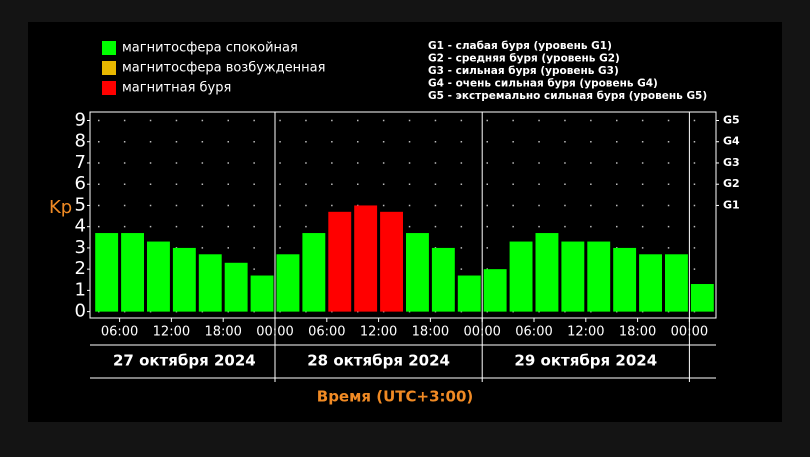  Describe the element at coordinates (176, 88) in the screenshot. I see `legend-label: магнитная буря` at that location.